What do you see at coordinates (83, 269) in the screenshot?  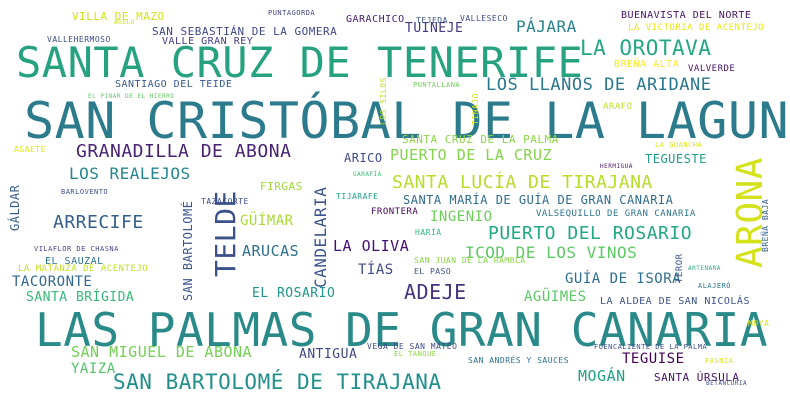 I see `word-la-matanza-de-acentejo: LA MATANZA DE ACENTEJO` at bounding box center [83, 269].